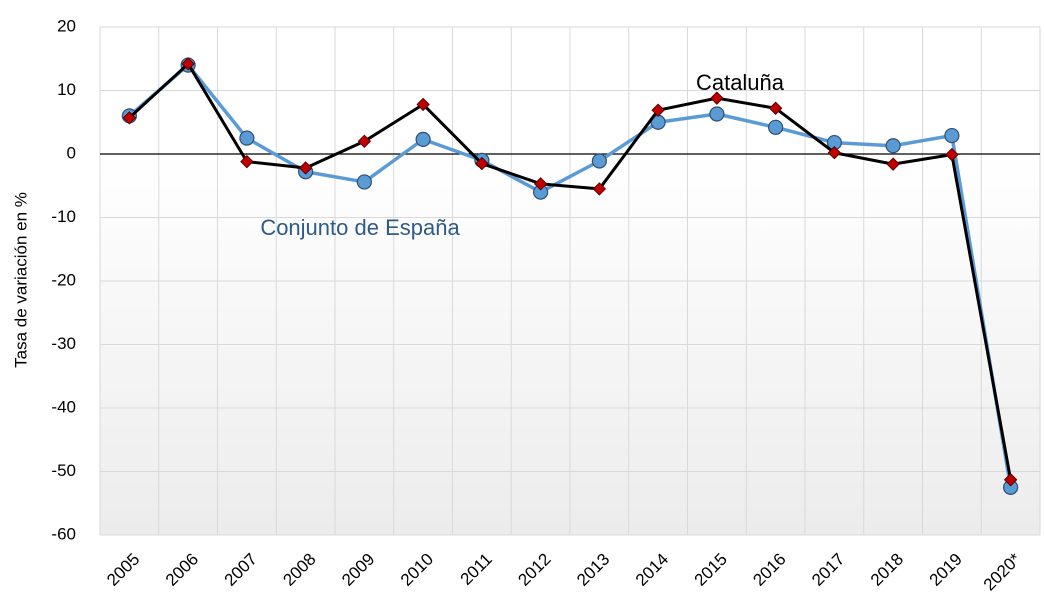 This screenshot has height=608, width=1044. I want to click on y-tick-label: -40, so click(63, 406).